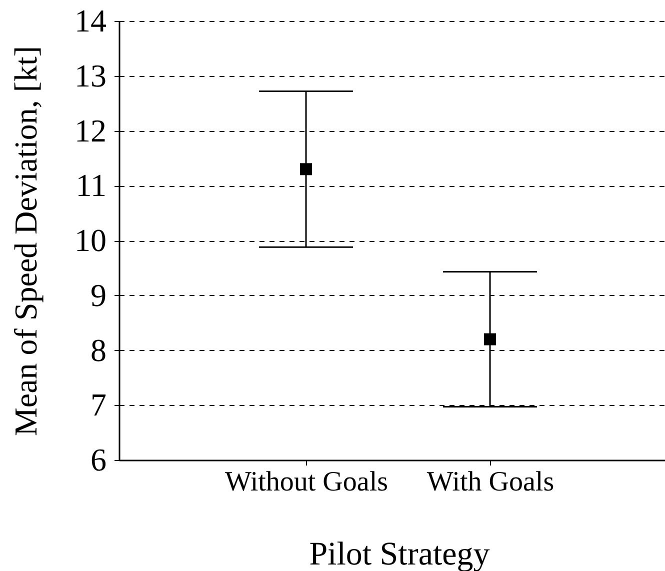 Image resolution: width=665 pixels, height=571 pixels. What do you see at coordinates (306, 482) in the screenshot?
I see `x-tick-label: Without Goals` at bounding box center [306, 482].